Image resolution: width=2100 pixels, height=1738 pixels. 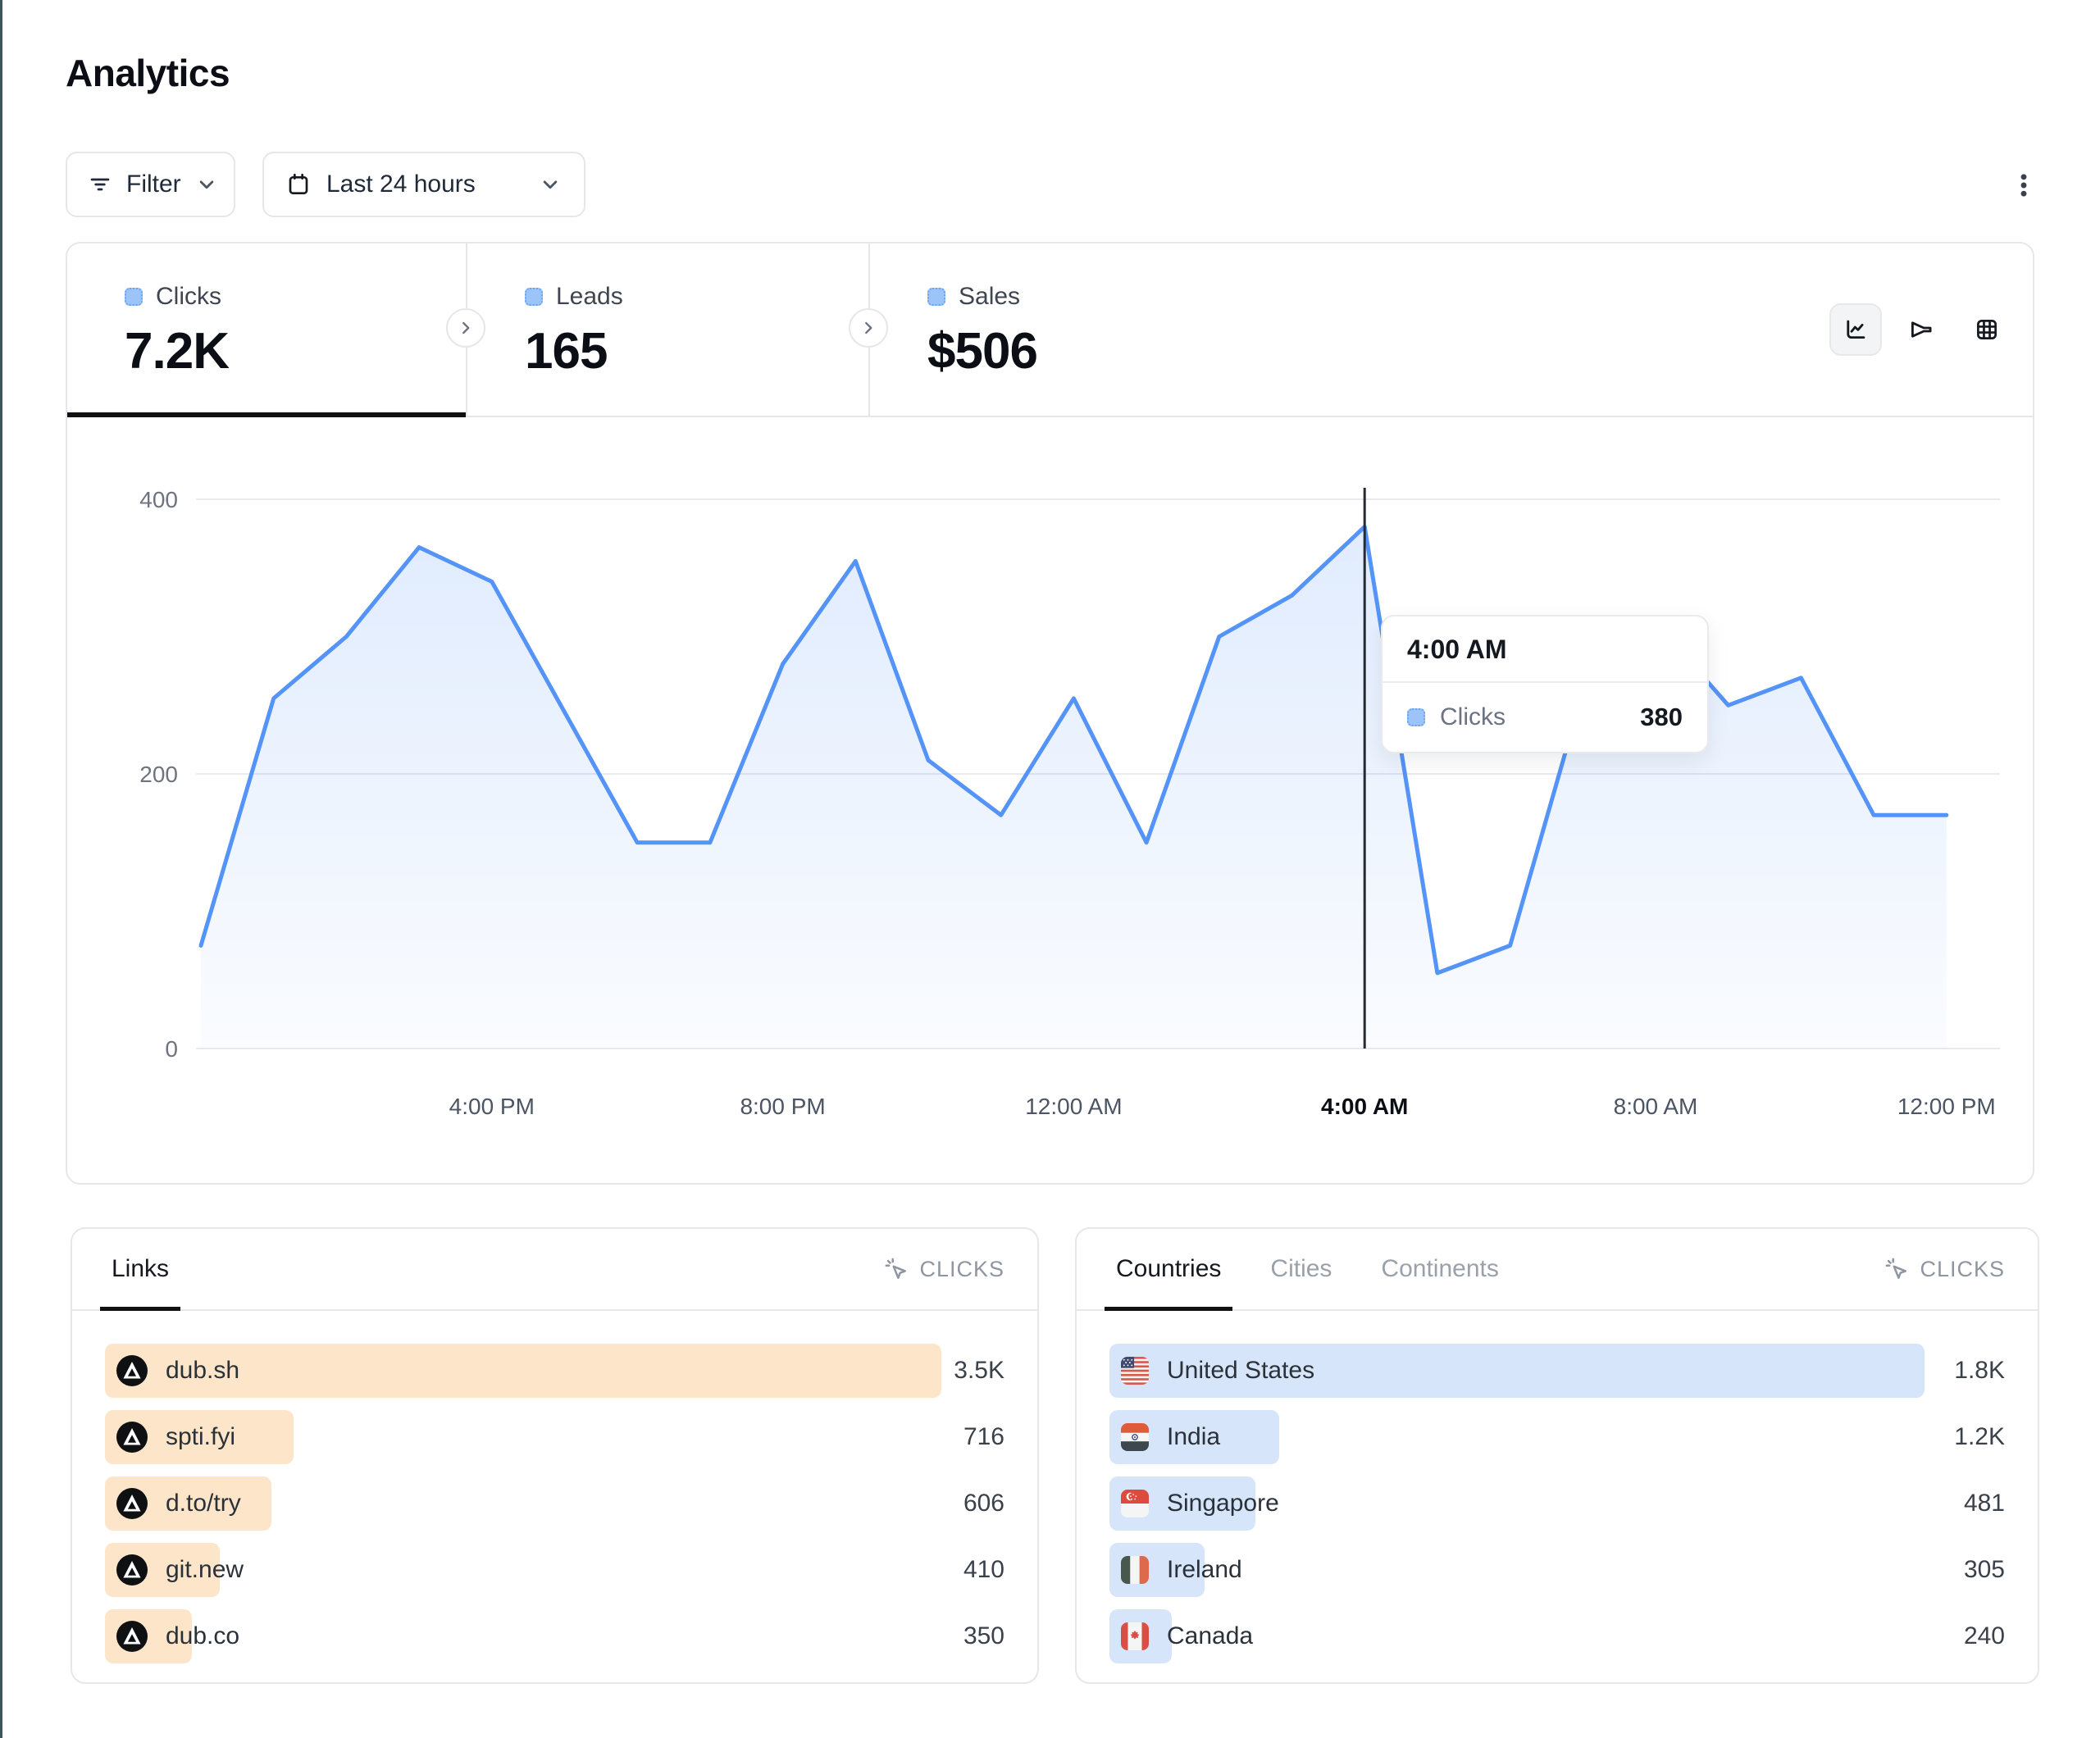 What do you see at coordinates (188, 296) in the screenshot?
I see `stat-tab-label: Clicks` at bounding box center [188, 296].